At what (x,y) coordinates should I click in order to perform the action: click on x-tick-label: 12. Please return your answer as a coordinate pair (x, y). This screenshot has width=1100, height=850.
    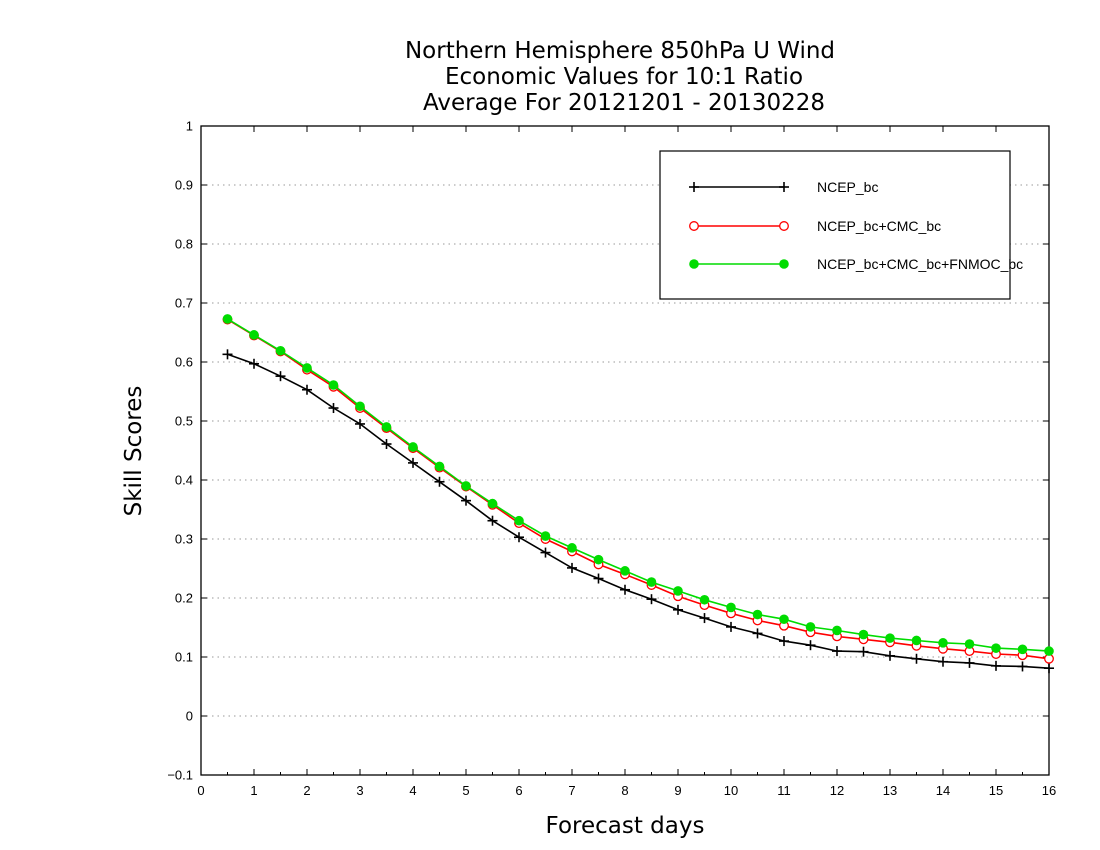
    Looking at the image, I should click on (837, 790).